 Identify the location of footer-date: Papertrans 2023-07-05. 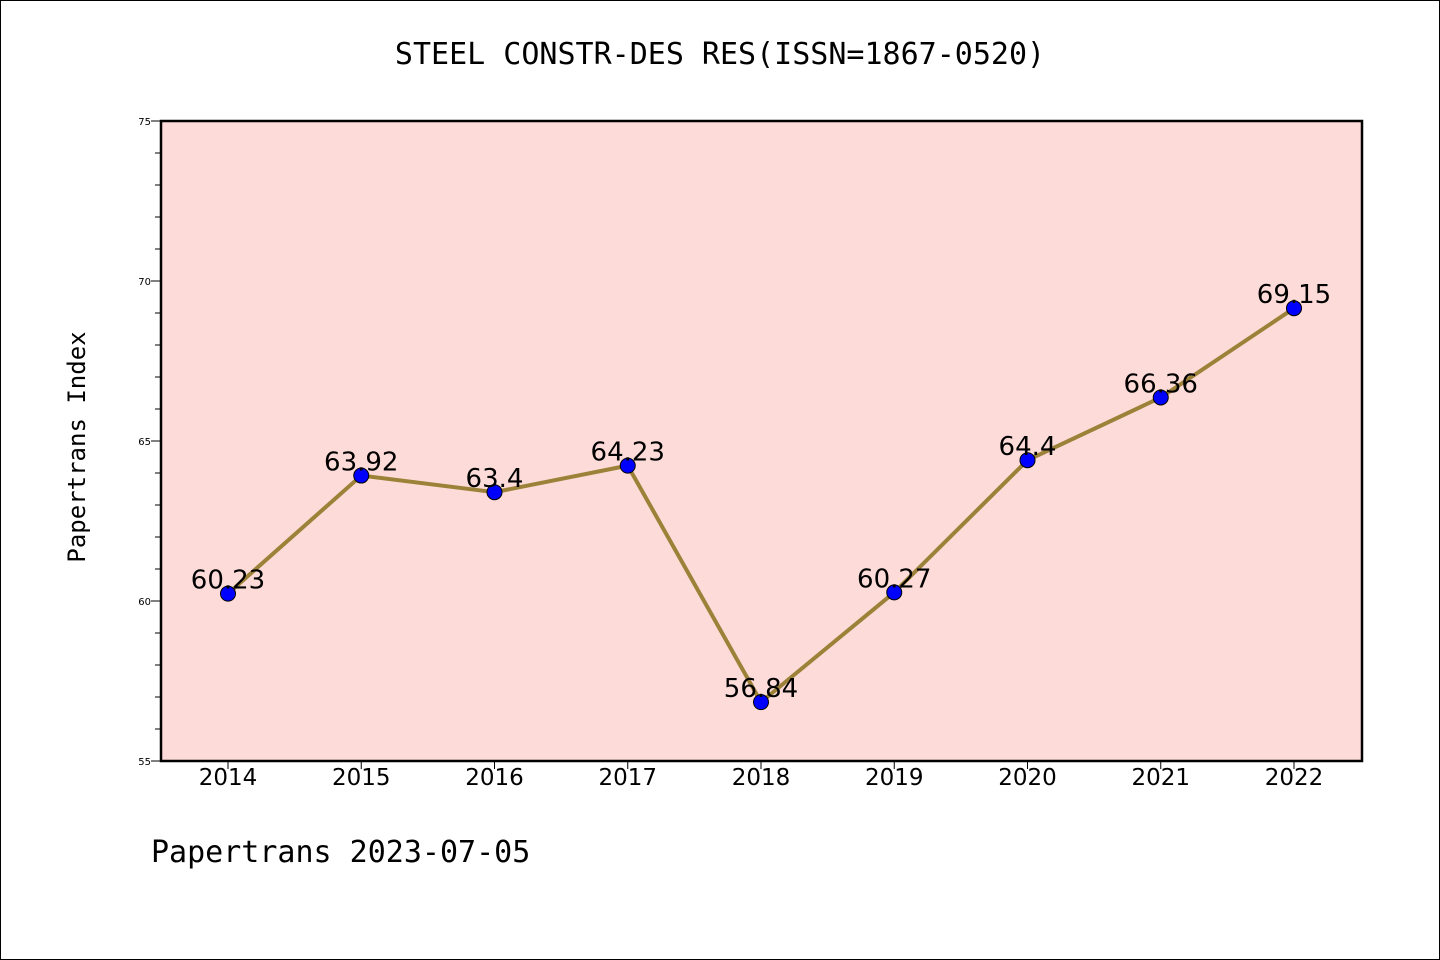
(341, 852).